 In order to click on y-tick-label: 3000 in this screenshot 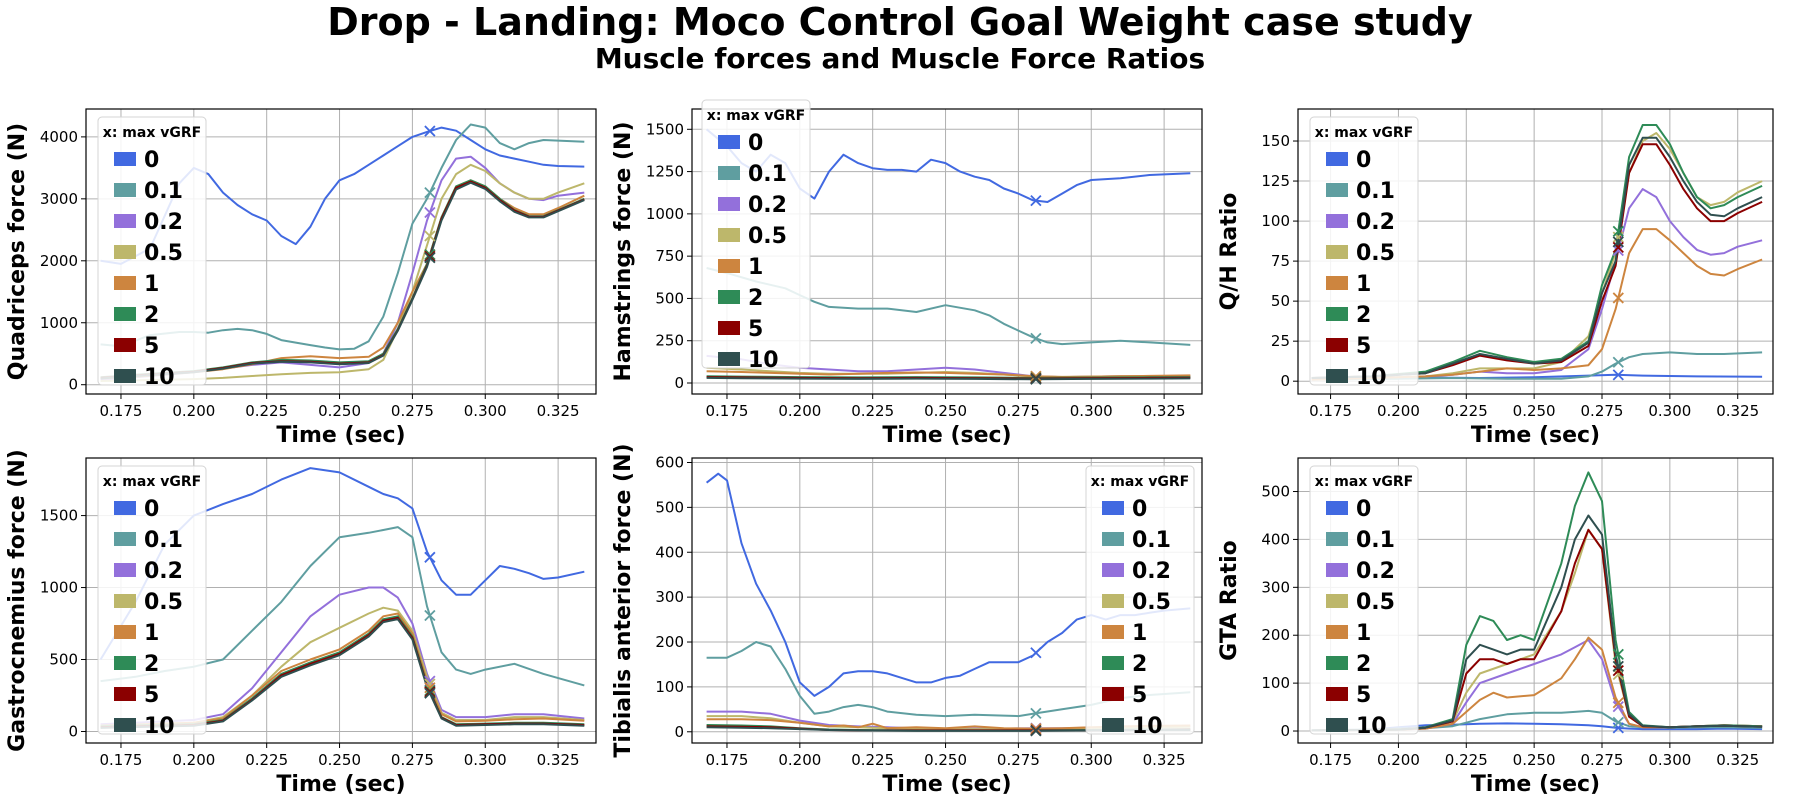, I will do `click(59, 199)`.